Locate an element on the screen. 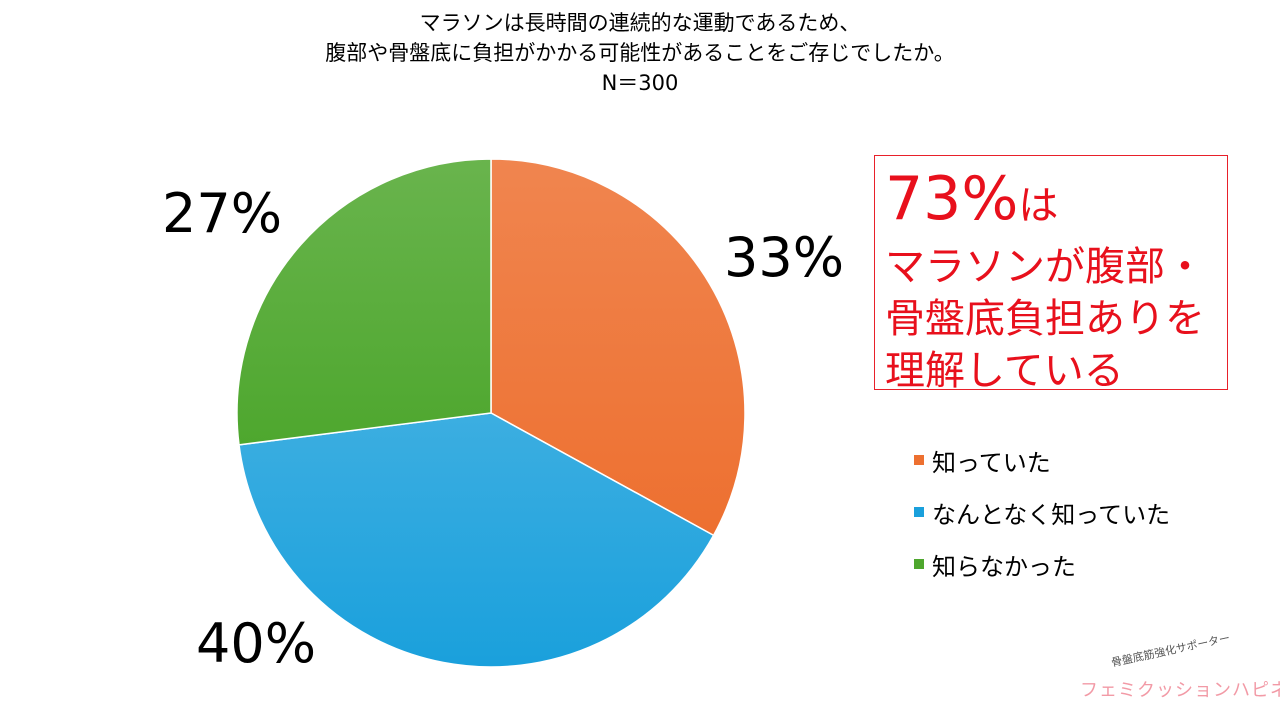  highlight-callout: 73%は マラソンが腹部・ 骨盤底負担ありを 理解している is located at coordinates (1051, 274).